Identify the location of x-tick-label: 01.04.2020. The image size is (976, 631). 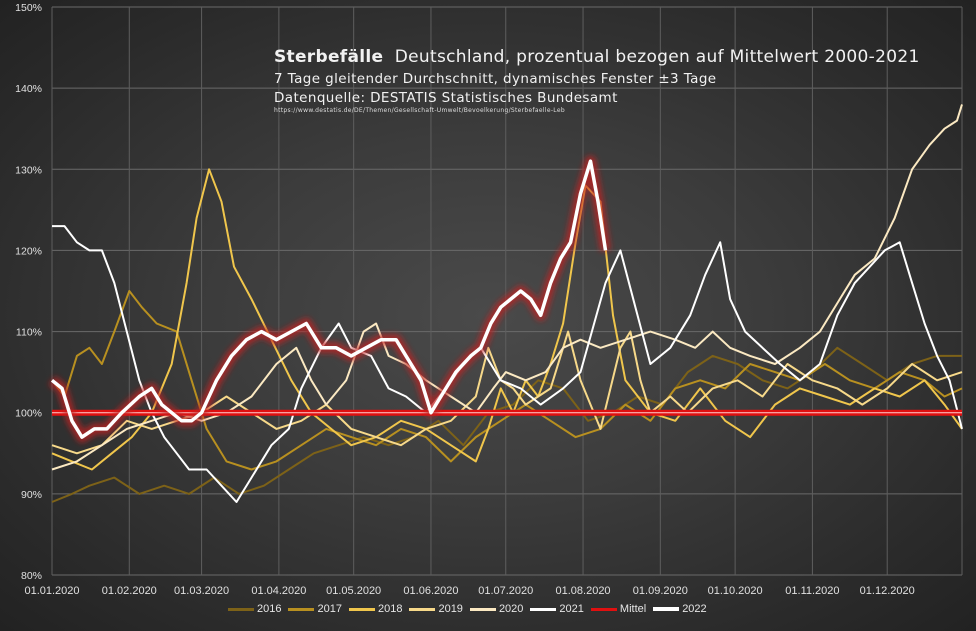
(278, 591).